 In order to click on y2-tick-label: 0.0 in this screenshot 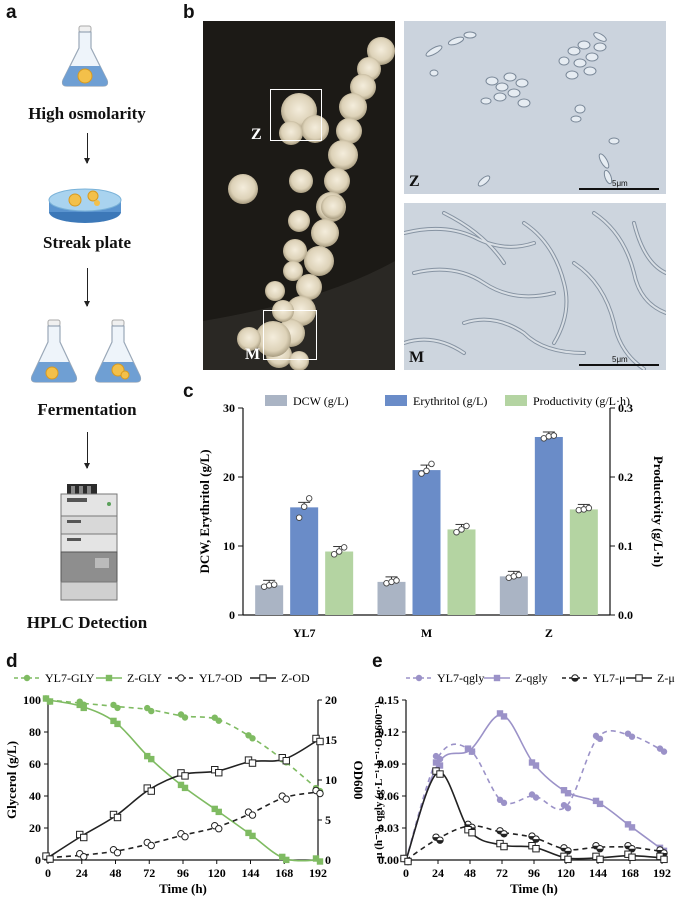, I will do `click(625, 615)`.